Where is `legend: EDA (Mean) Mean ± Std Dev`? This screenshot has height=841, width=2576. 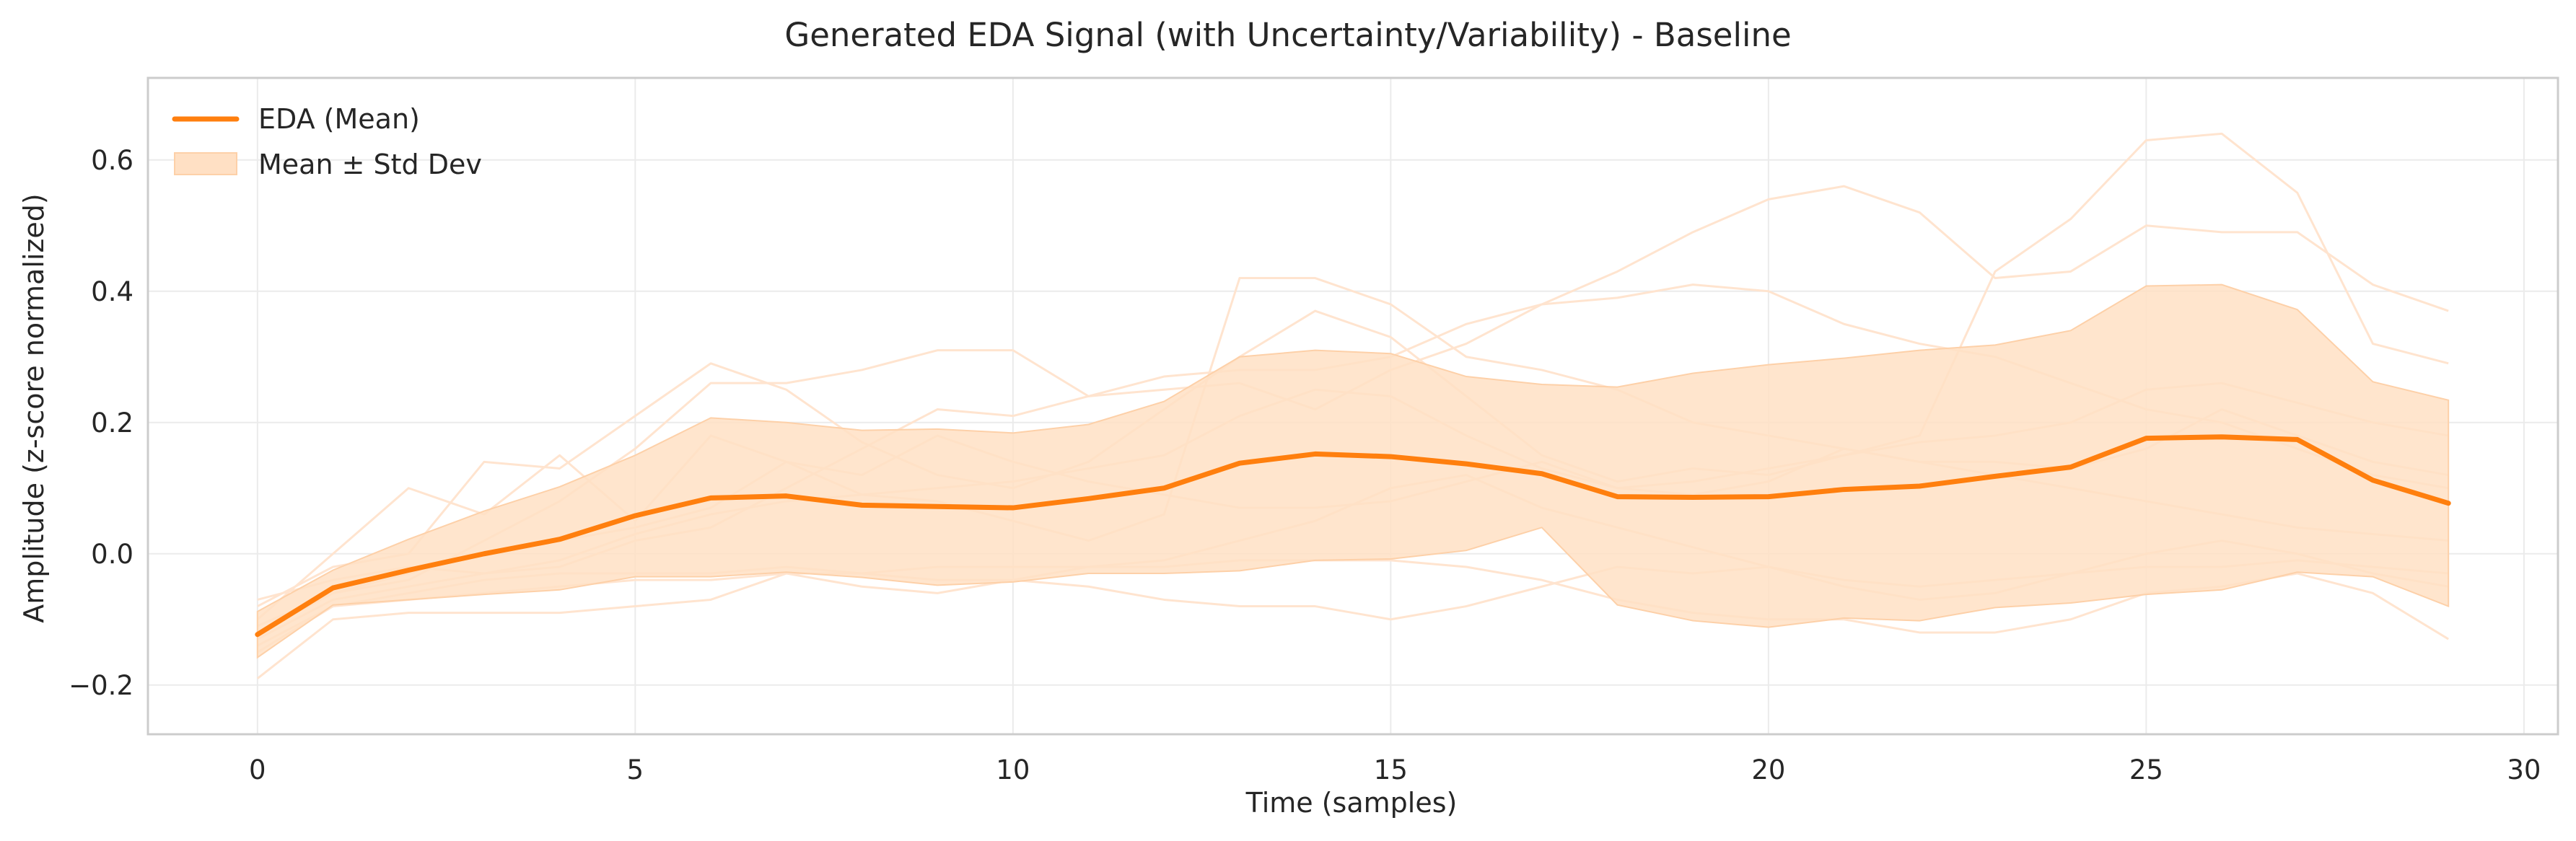 legend: EDA (Mean) Mean ± Std Dev is located at coordinates (327, 141).